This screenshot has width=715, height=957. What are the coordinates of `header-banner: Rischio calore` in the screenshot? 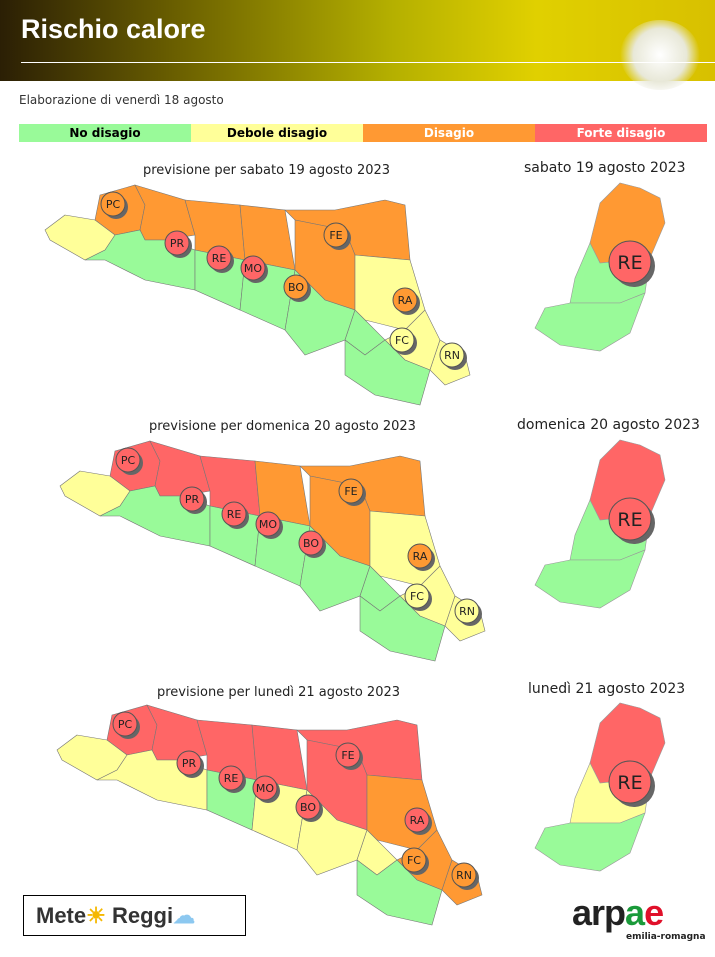 It's located at (357, 45).